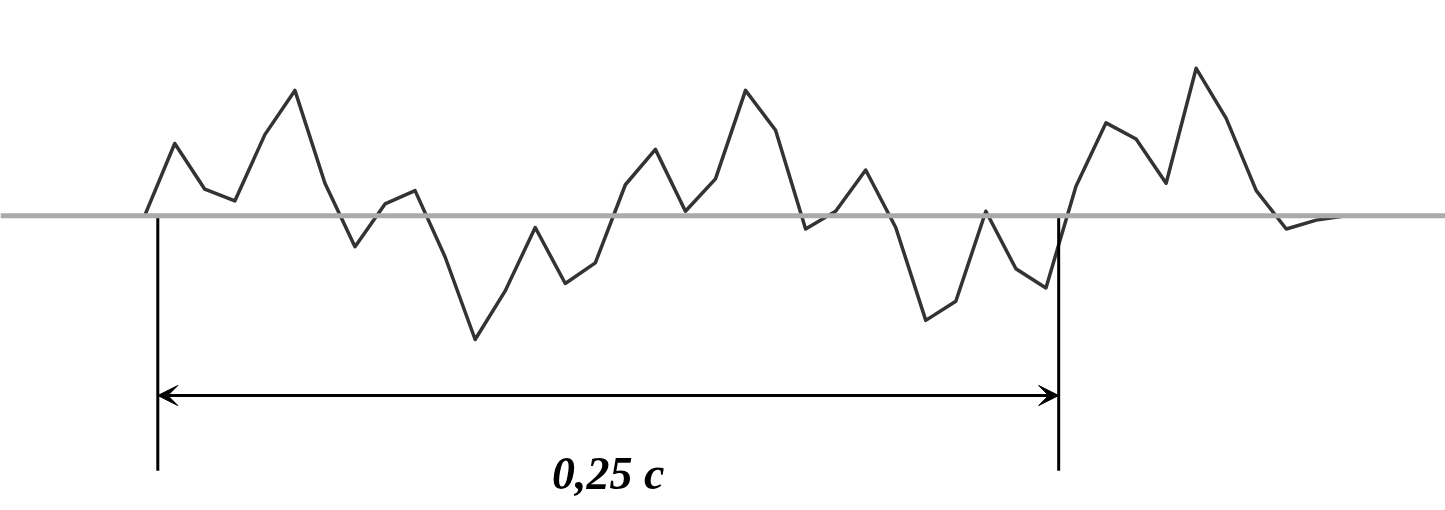  Describe the element at coordinates (608, 473) in the screenshot. I see `text: 0,25 с` at that location.